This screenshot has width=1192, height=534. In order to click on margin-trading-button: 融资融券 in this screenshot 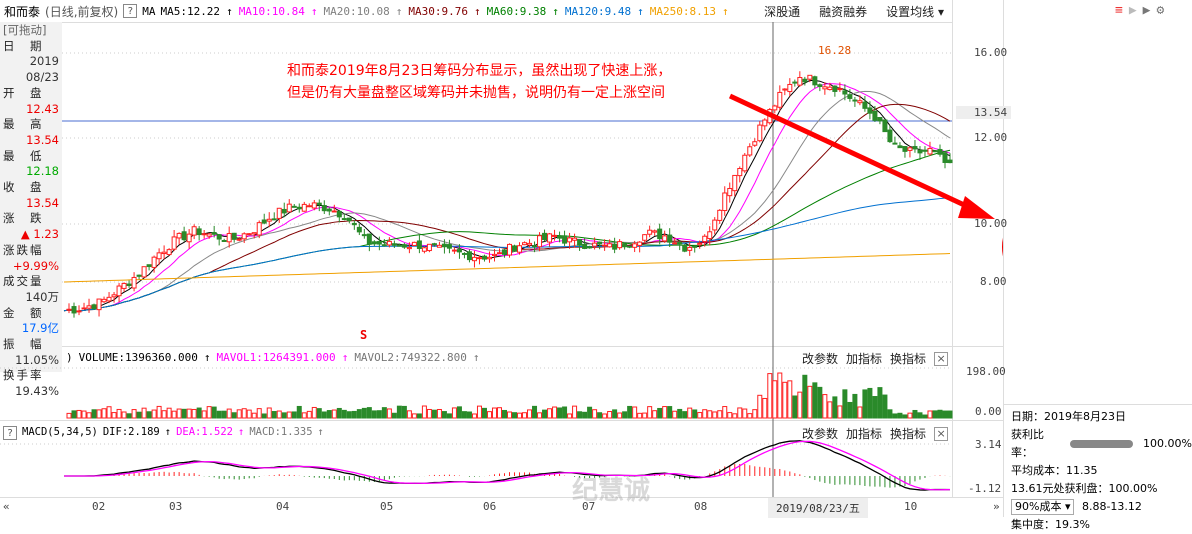, I will do `click(843, 11)`.